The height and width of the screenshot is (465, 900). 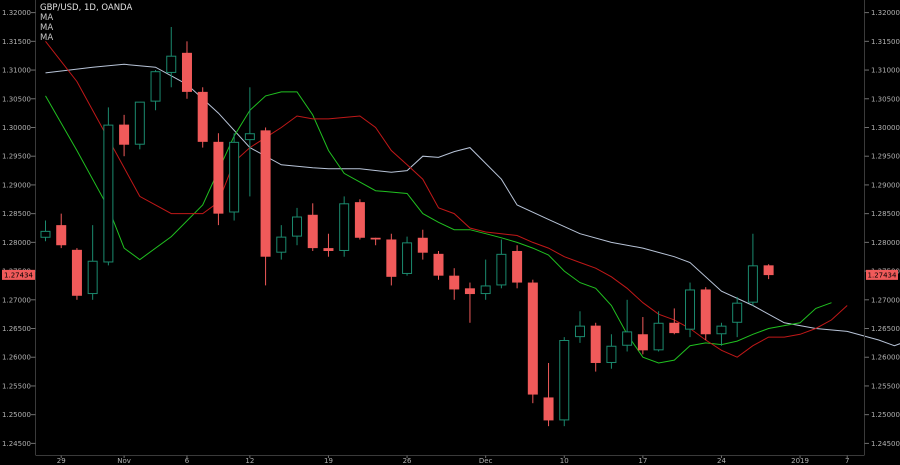 I want to click on indicator-ma-1: MA, so click(x=47, y=18).